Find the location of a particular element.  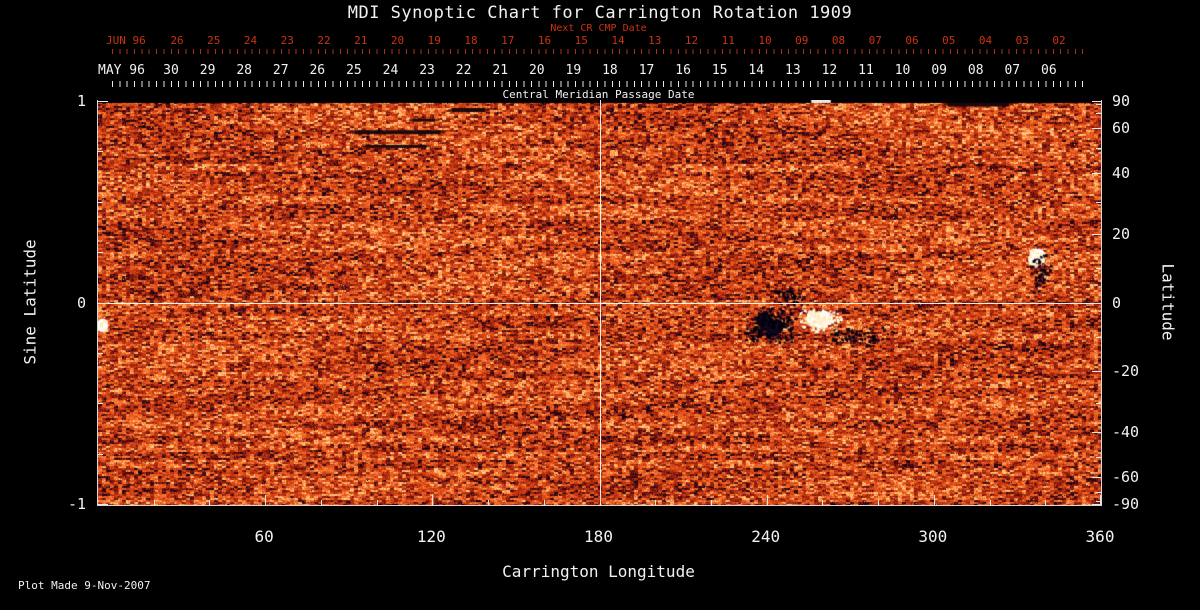

jun-tick-marks is located at coordinates (598, 51).